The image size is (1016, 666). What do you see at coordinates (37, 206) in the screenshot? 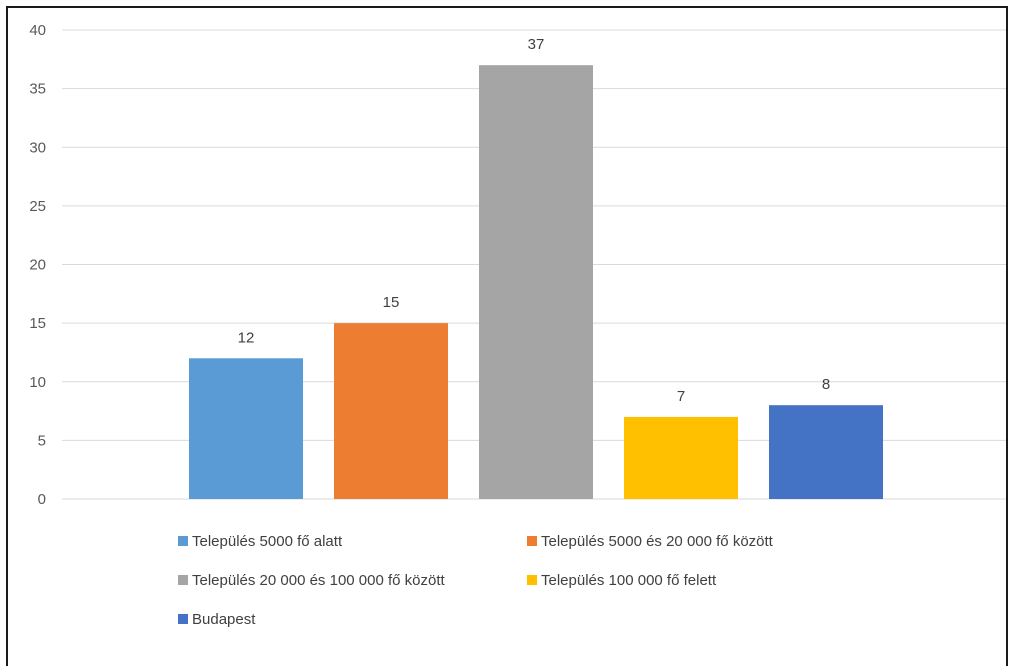
I see `y-tick-label: 25` at bounding box center [37, 206].